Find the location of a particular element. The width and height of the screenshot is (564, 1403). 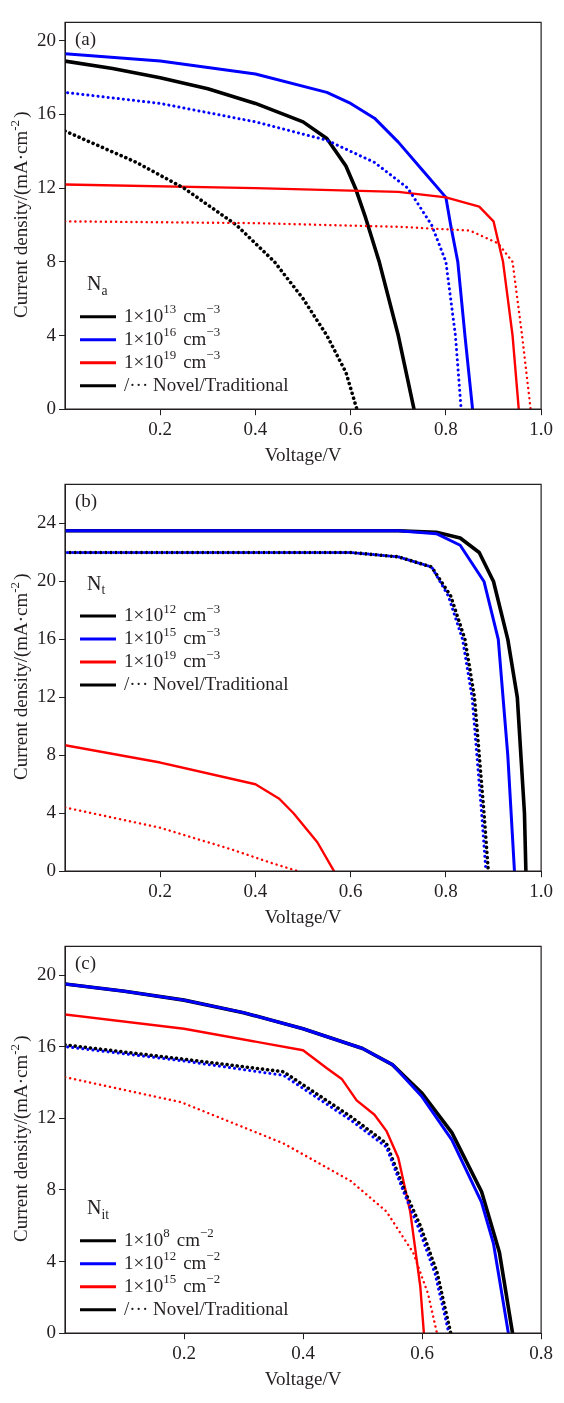

annotation: (c) is located at coordinates (86, 963).